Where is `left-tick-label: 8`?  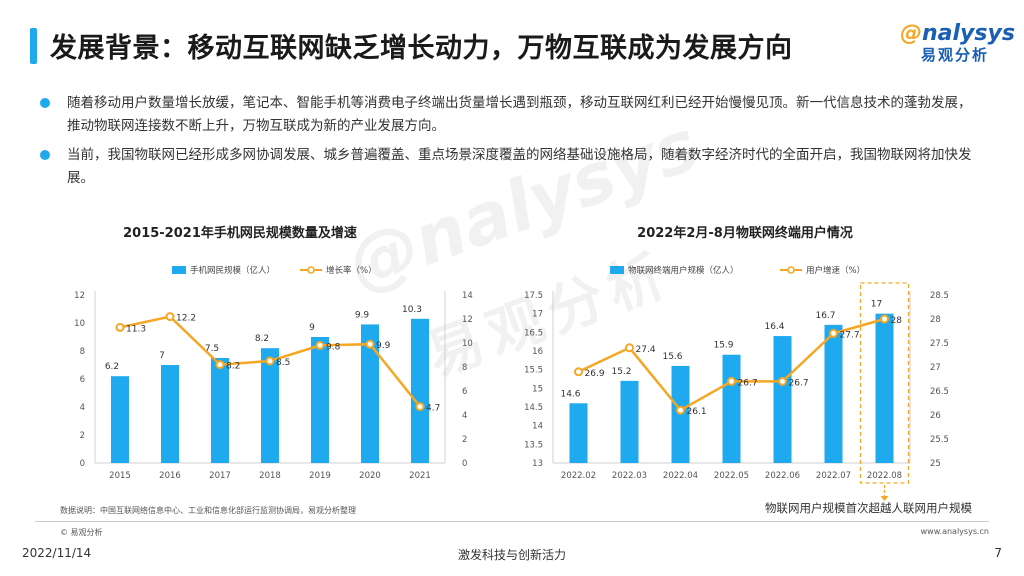
left-tick-label: 8 is located at coordinates (82, 352).